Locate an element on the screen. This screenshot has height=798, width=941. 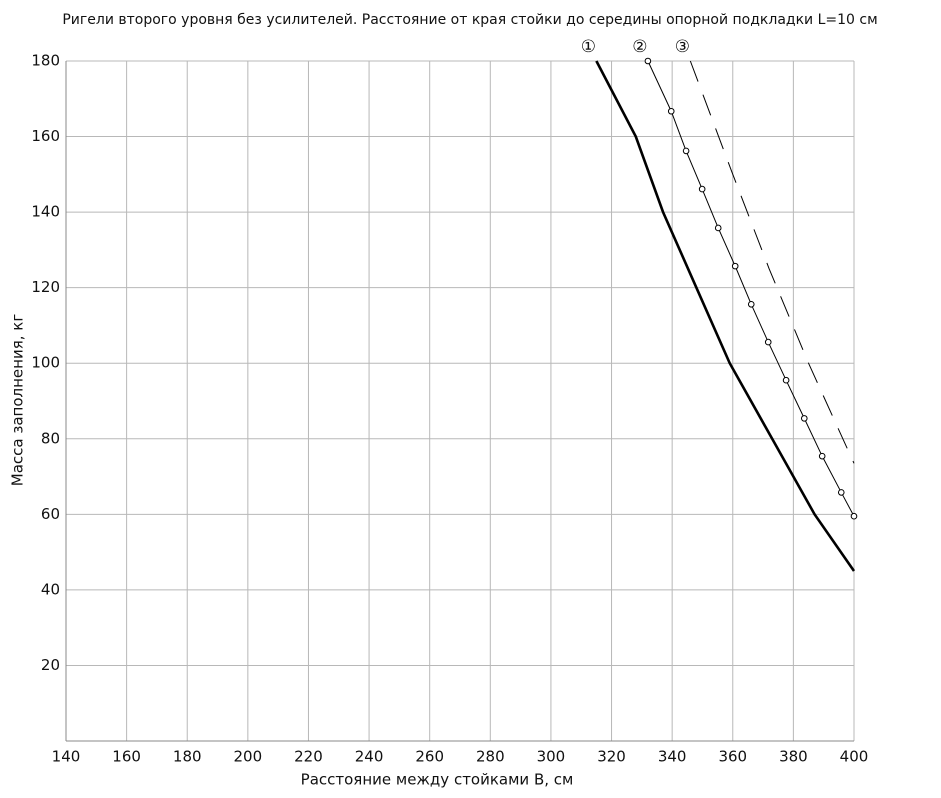
x-tick-label: 220 is located at coordinates (308, 757).